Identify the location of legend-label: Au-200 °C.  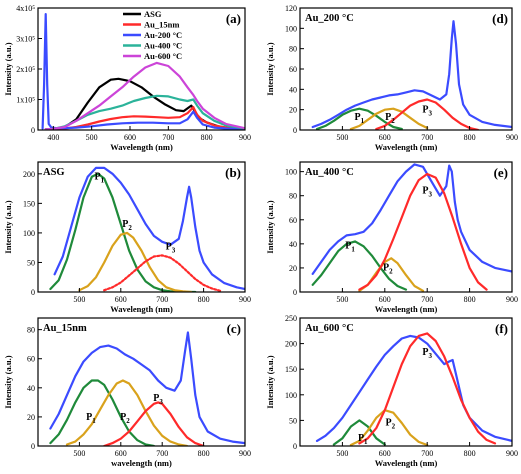
(163, 35).